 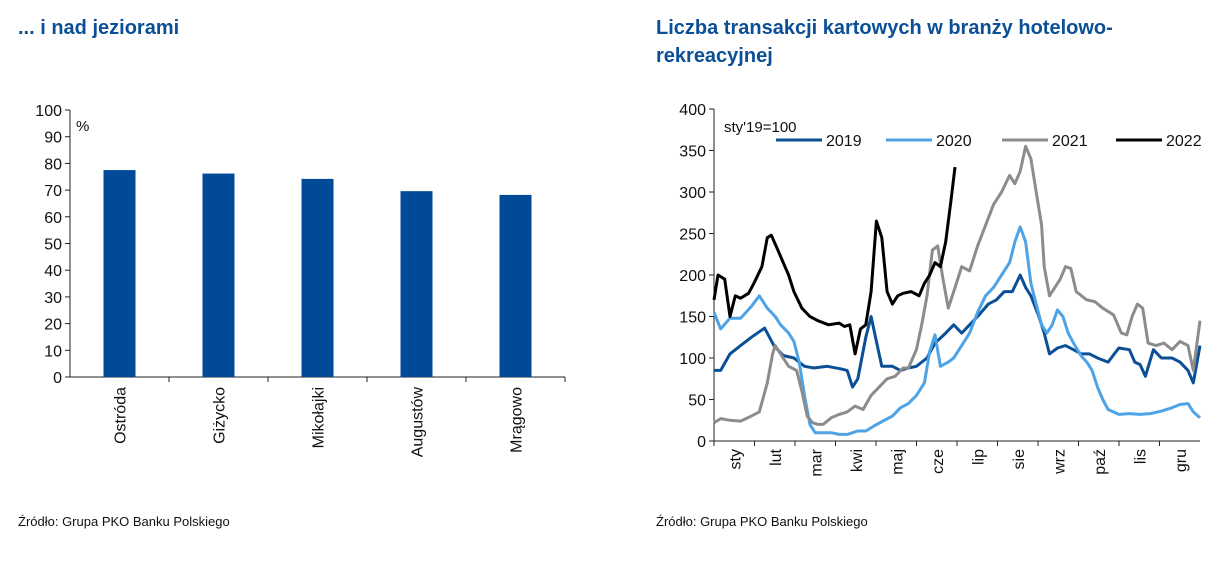 I want to click on month-label: gru, so click(x=1181, y=460).